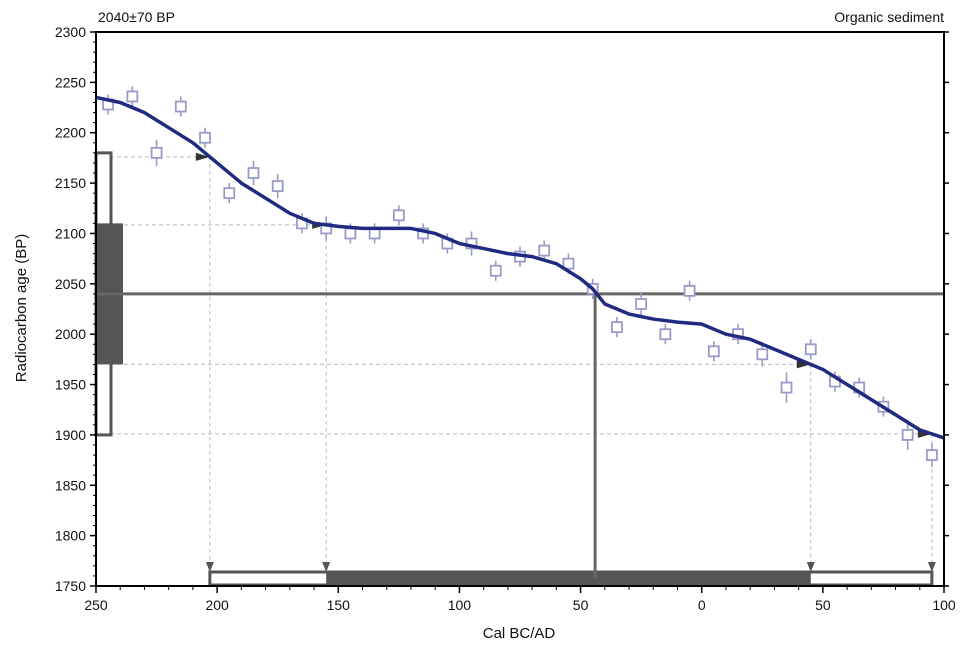 Image resolution: width=973 pixels, height=650 pixels. What do you see at coordinates (70, 586) in the screenshot?
I see `y-tick-label: 1750` at bounding box center [70, 586].